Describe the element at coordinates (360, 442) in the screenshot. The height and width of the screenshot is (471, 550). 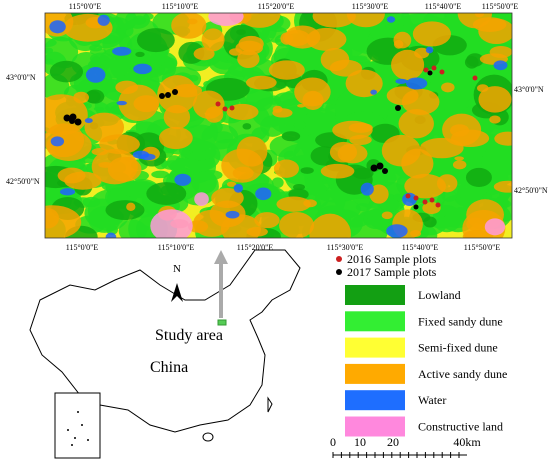
I see `scale-label: 10` at that location.